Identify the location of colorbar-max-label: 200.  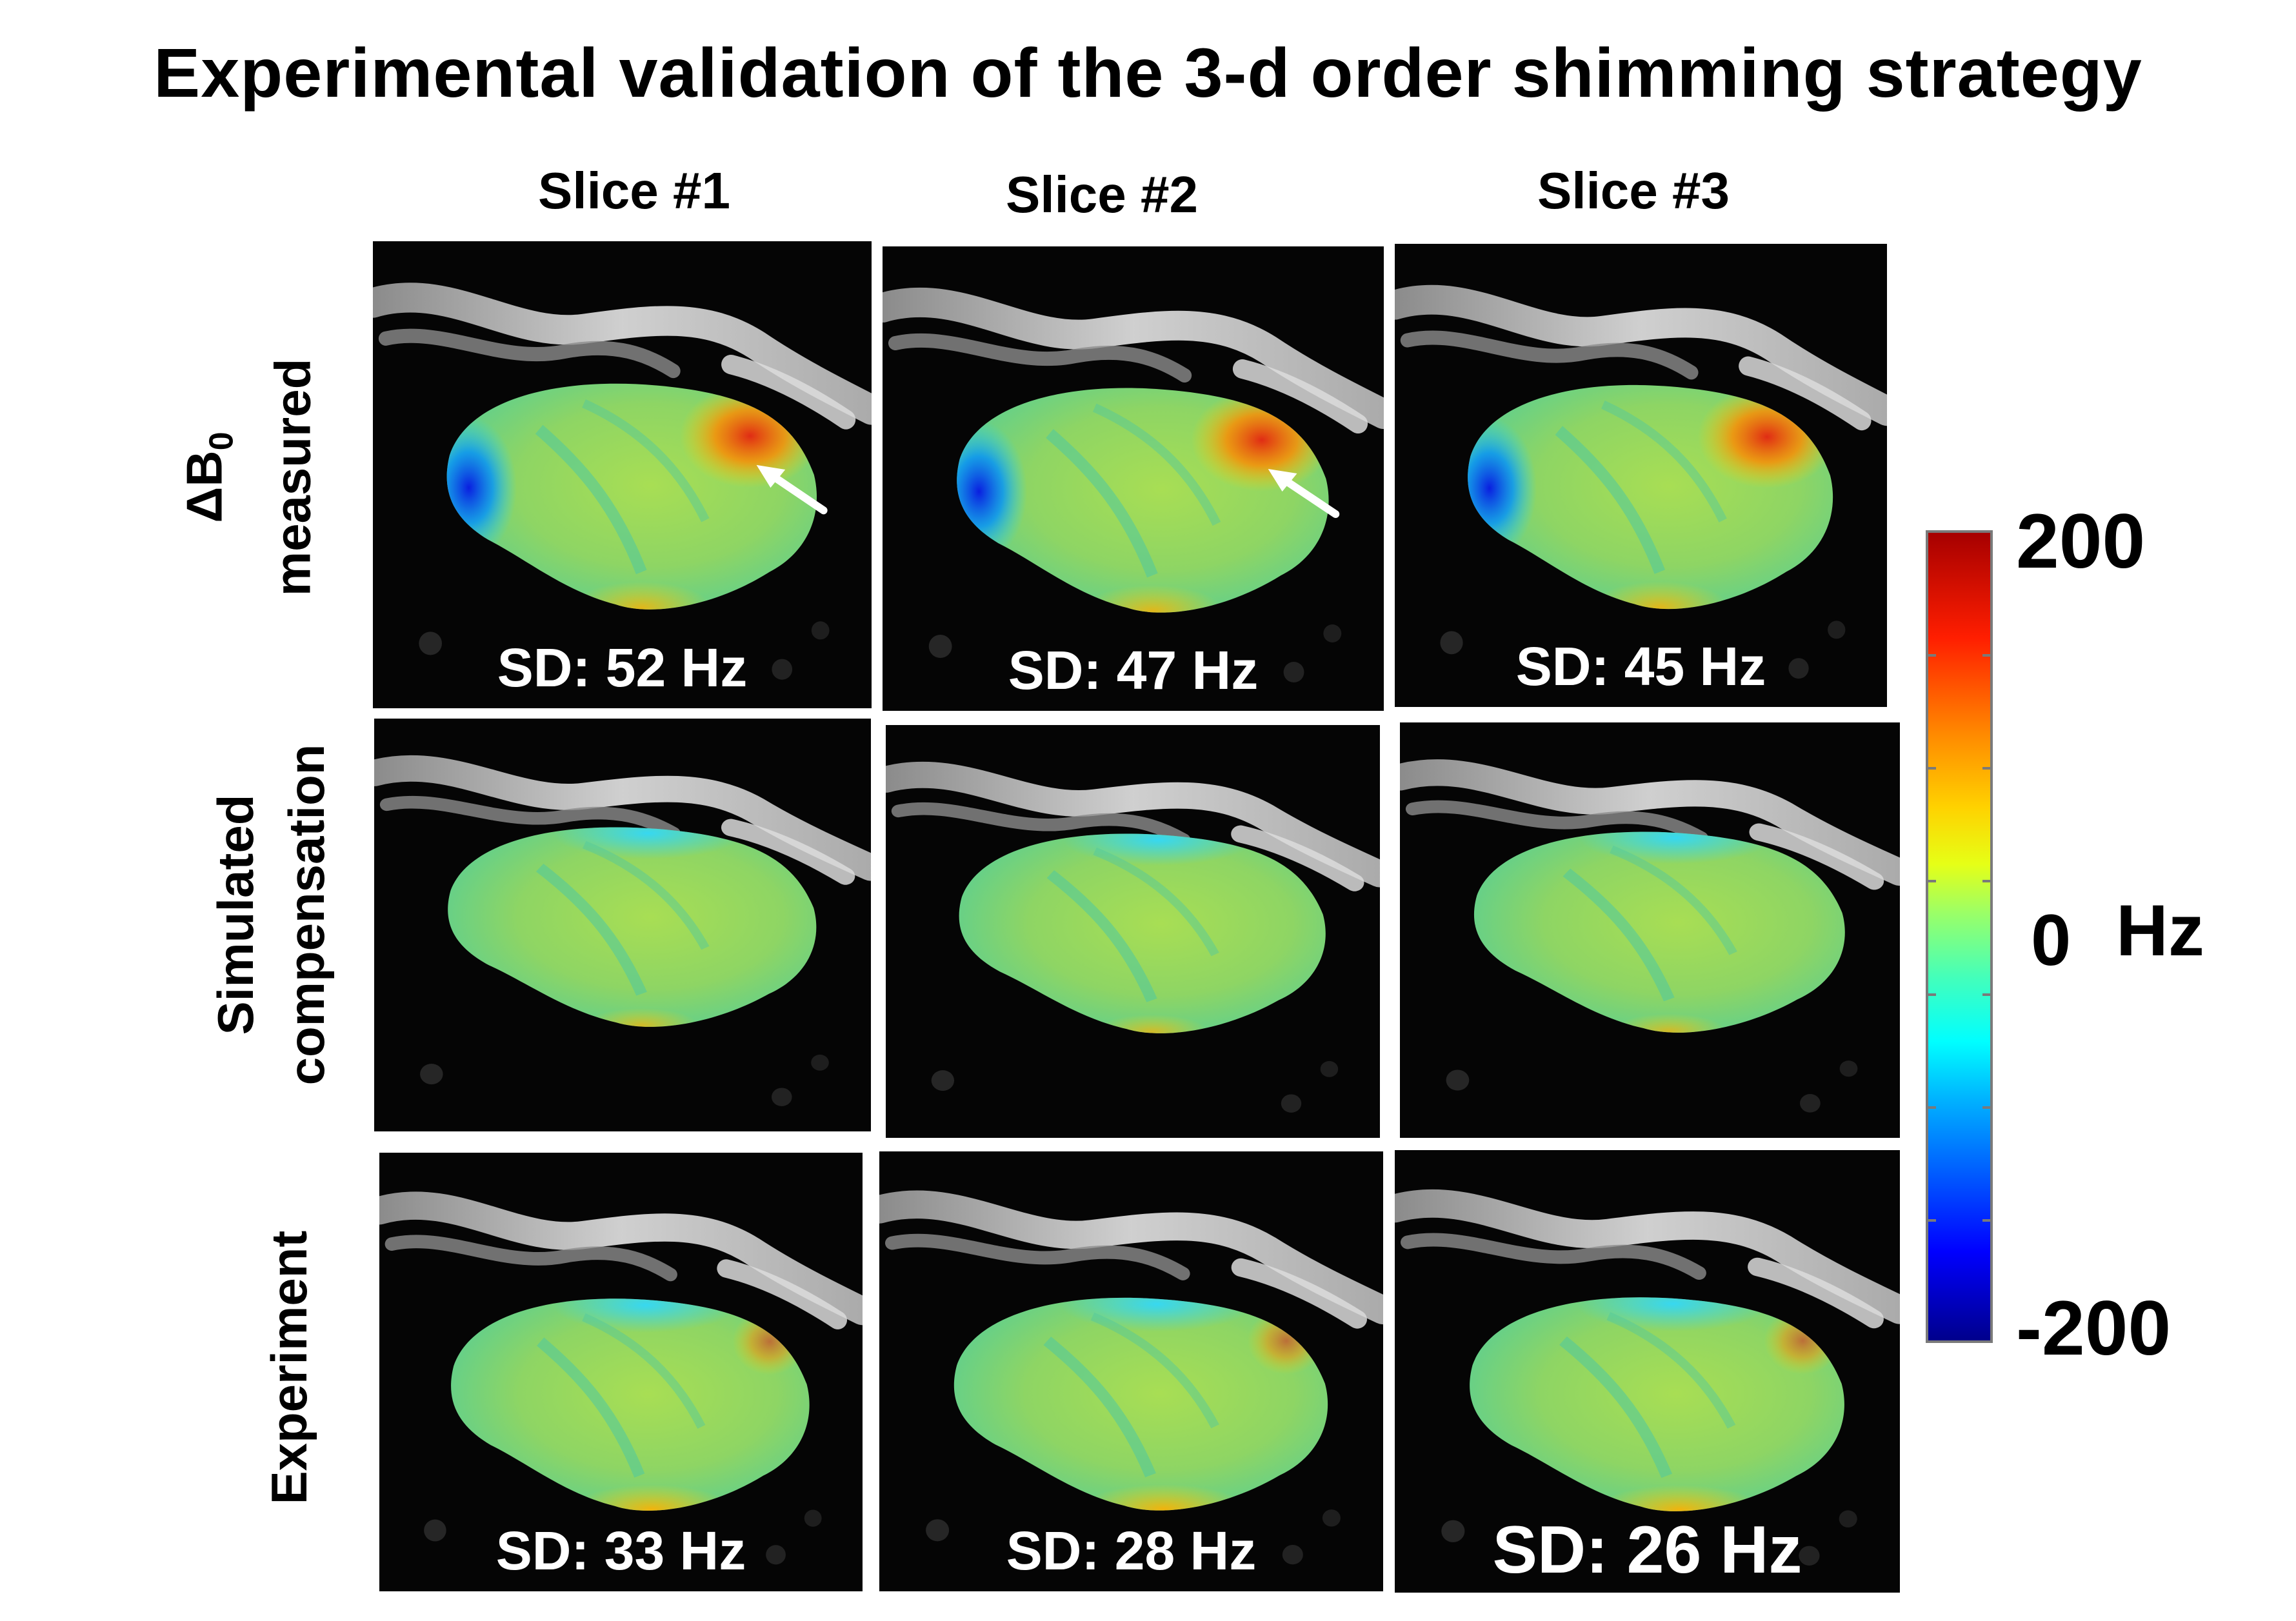
(2081, 541).